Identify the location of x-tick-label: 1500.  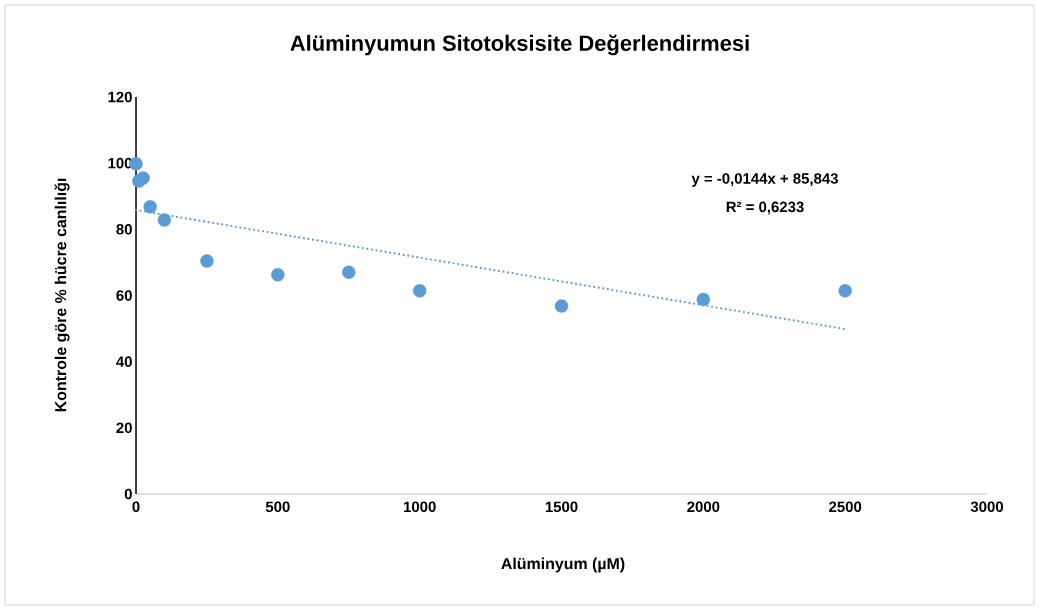
(561, 507).